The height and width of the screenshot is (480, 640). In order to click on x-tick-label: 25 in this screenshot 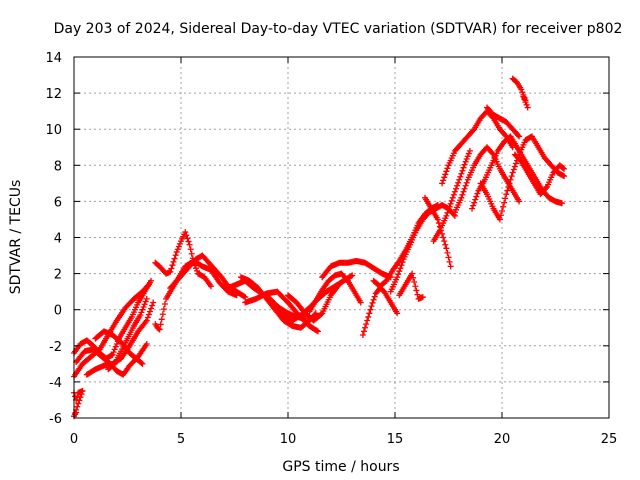, I will do `click(609, 439)`.